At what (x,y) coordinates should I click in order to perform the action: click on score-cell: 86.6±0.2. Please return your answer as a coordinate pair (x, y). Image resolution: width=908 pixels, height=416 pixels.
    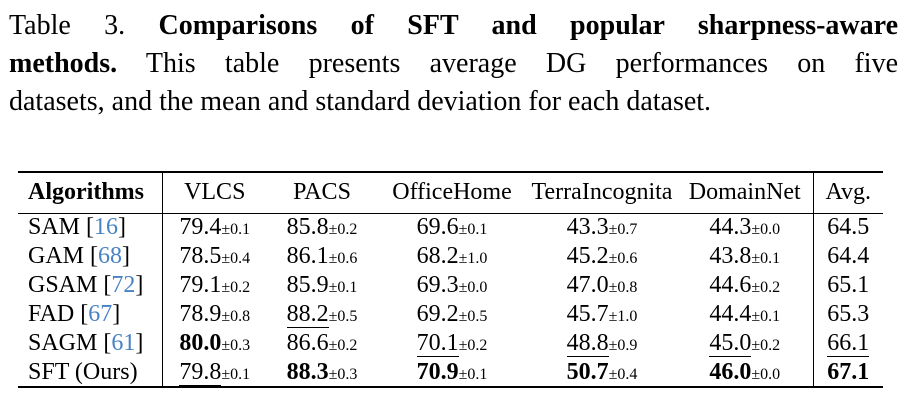
    Looking at the image, I should click on (322, 343).